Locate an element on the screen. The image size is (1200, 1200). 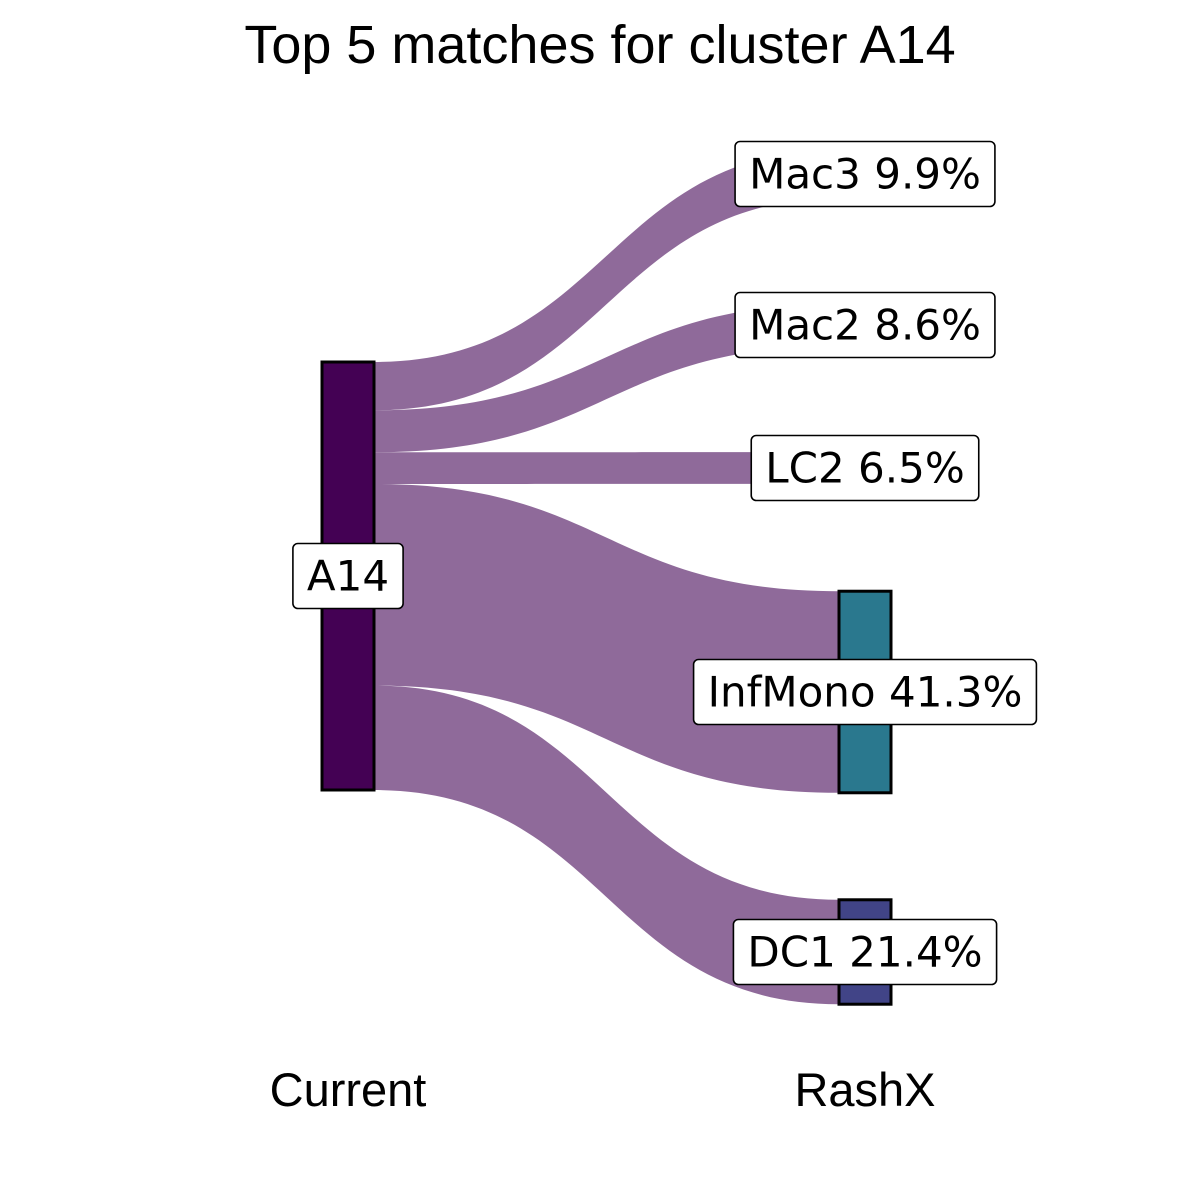
label-target-mac3: Mac3 9.9% is located at coordinates (865, 174).